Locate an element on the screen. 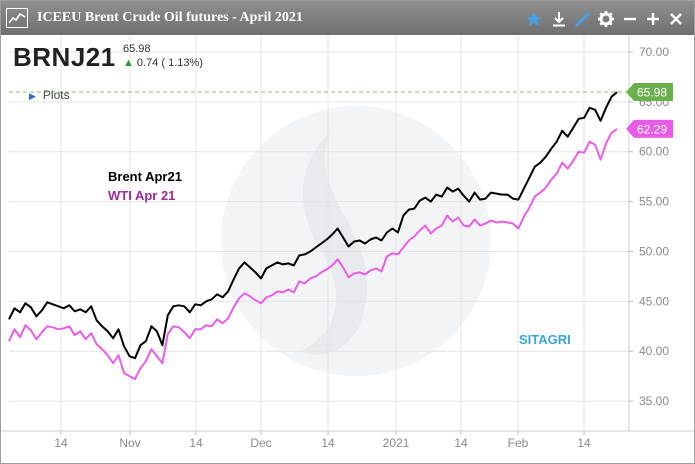 This screenshot has width=695, height=464. last-value-tag-brent: 65.98 is located at coordinates (649, 92).